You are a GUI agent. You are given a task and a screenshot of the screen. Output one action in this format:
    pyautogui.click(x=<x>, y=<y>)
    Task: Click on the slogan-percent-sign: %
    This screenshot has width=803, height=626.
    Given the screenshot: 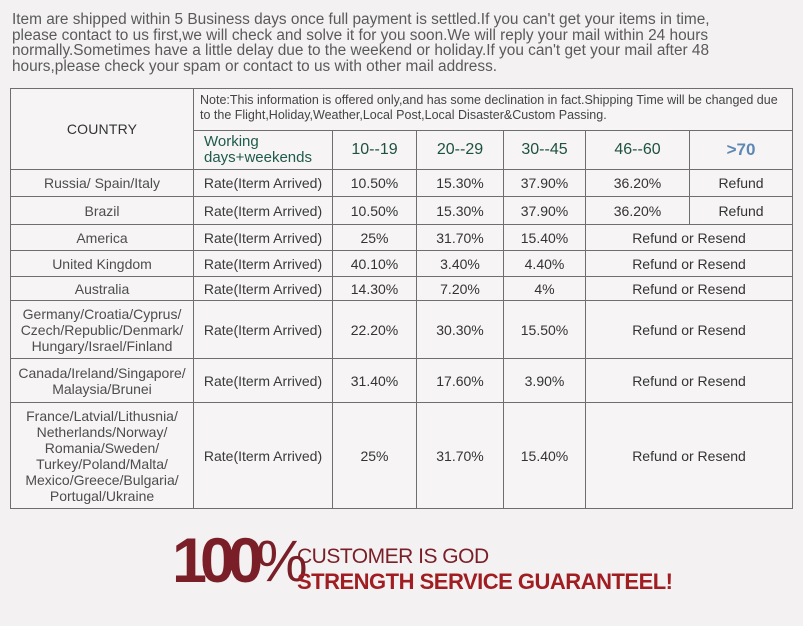 What is the action you would take?
    pyautogui.click(x=282, y=561)
    